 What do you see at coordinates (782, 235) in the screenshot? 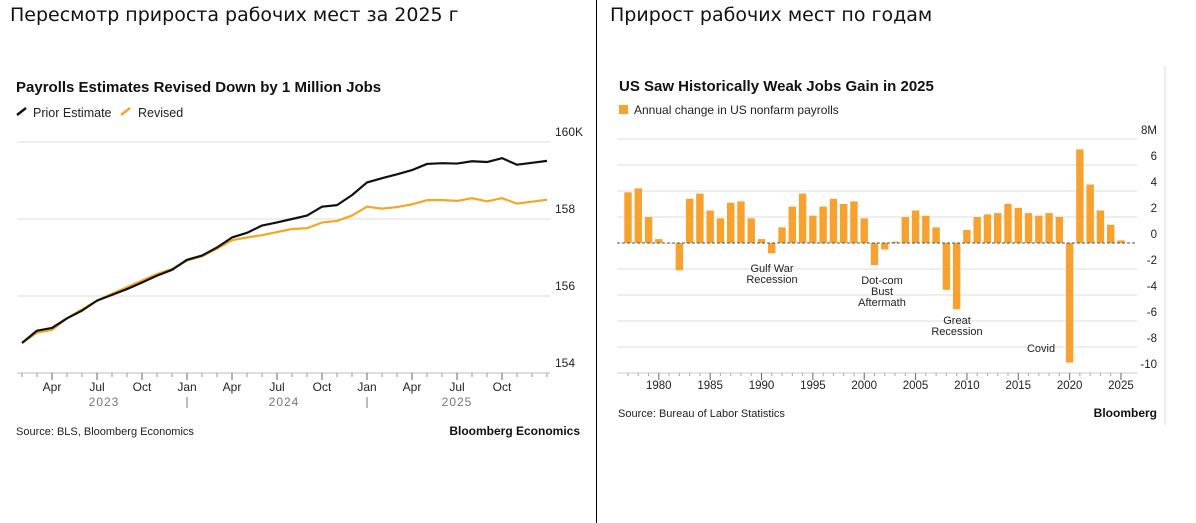
I see `bar-1992` at bounding box center [782, 235].